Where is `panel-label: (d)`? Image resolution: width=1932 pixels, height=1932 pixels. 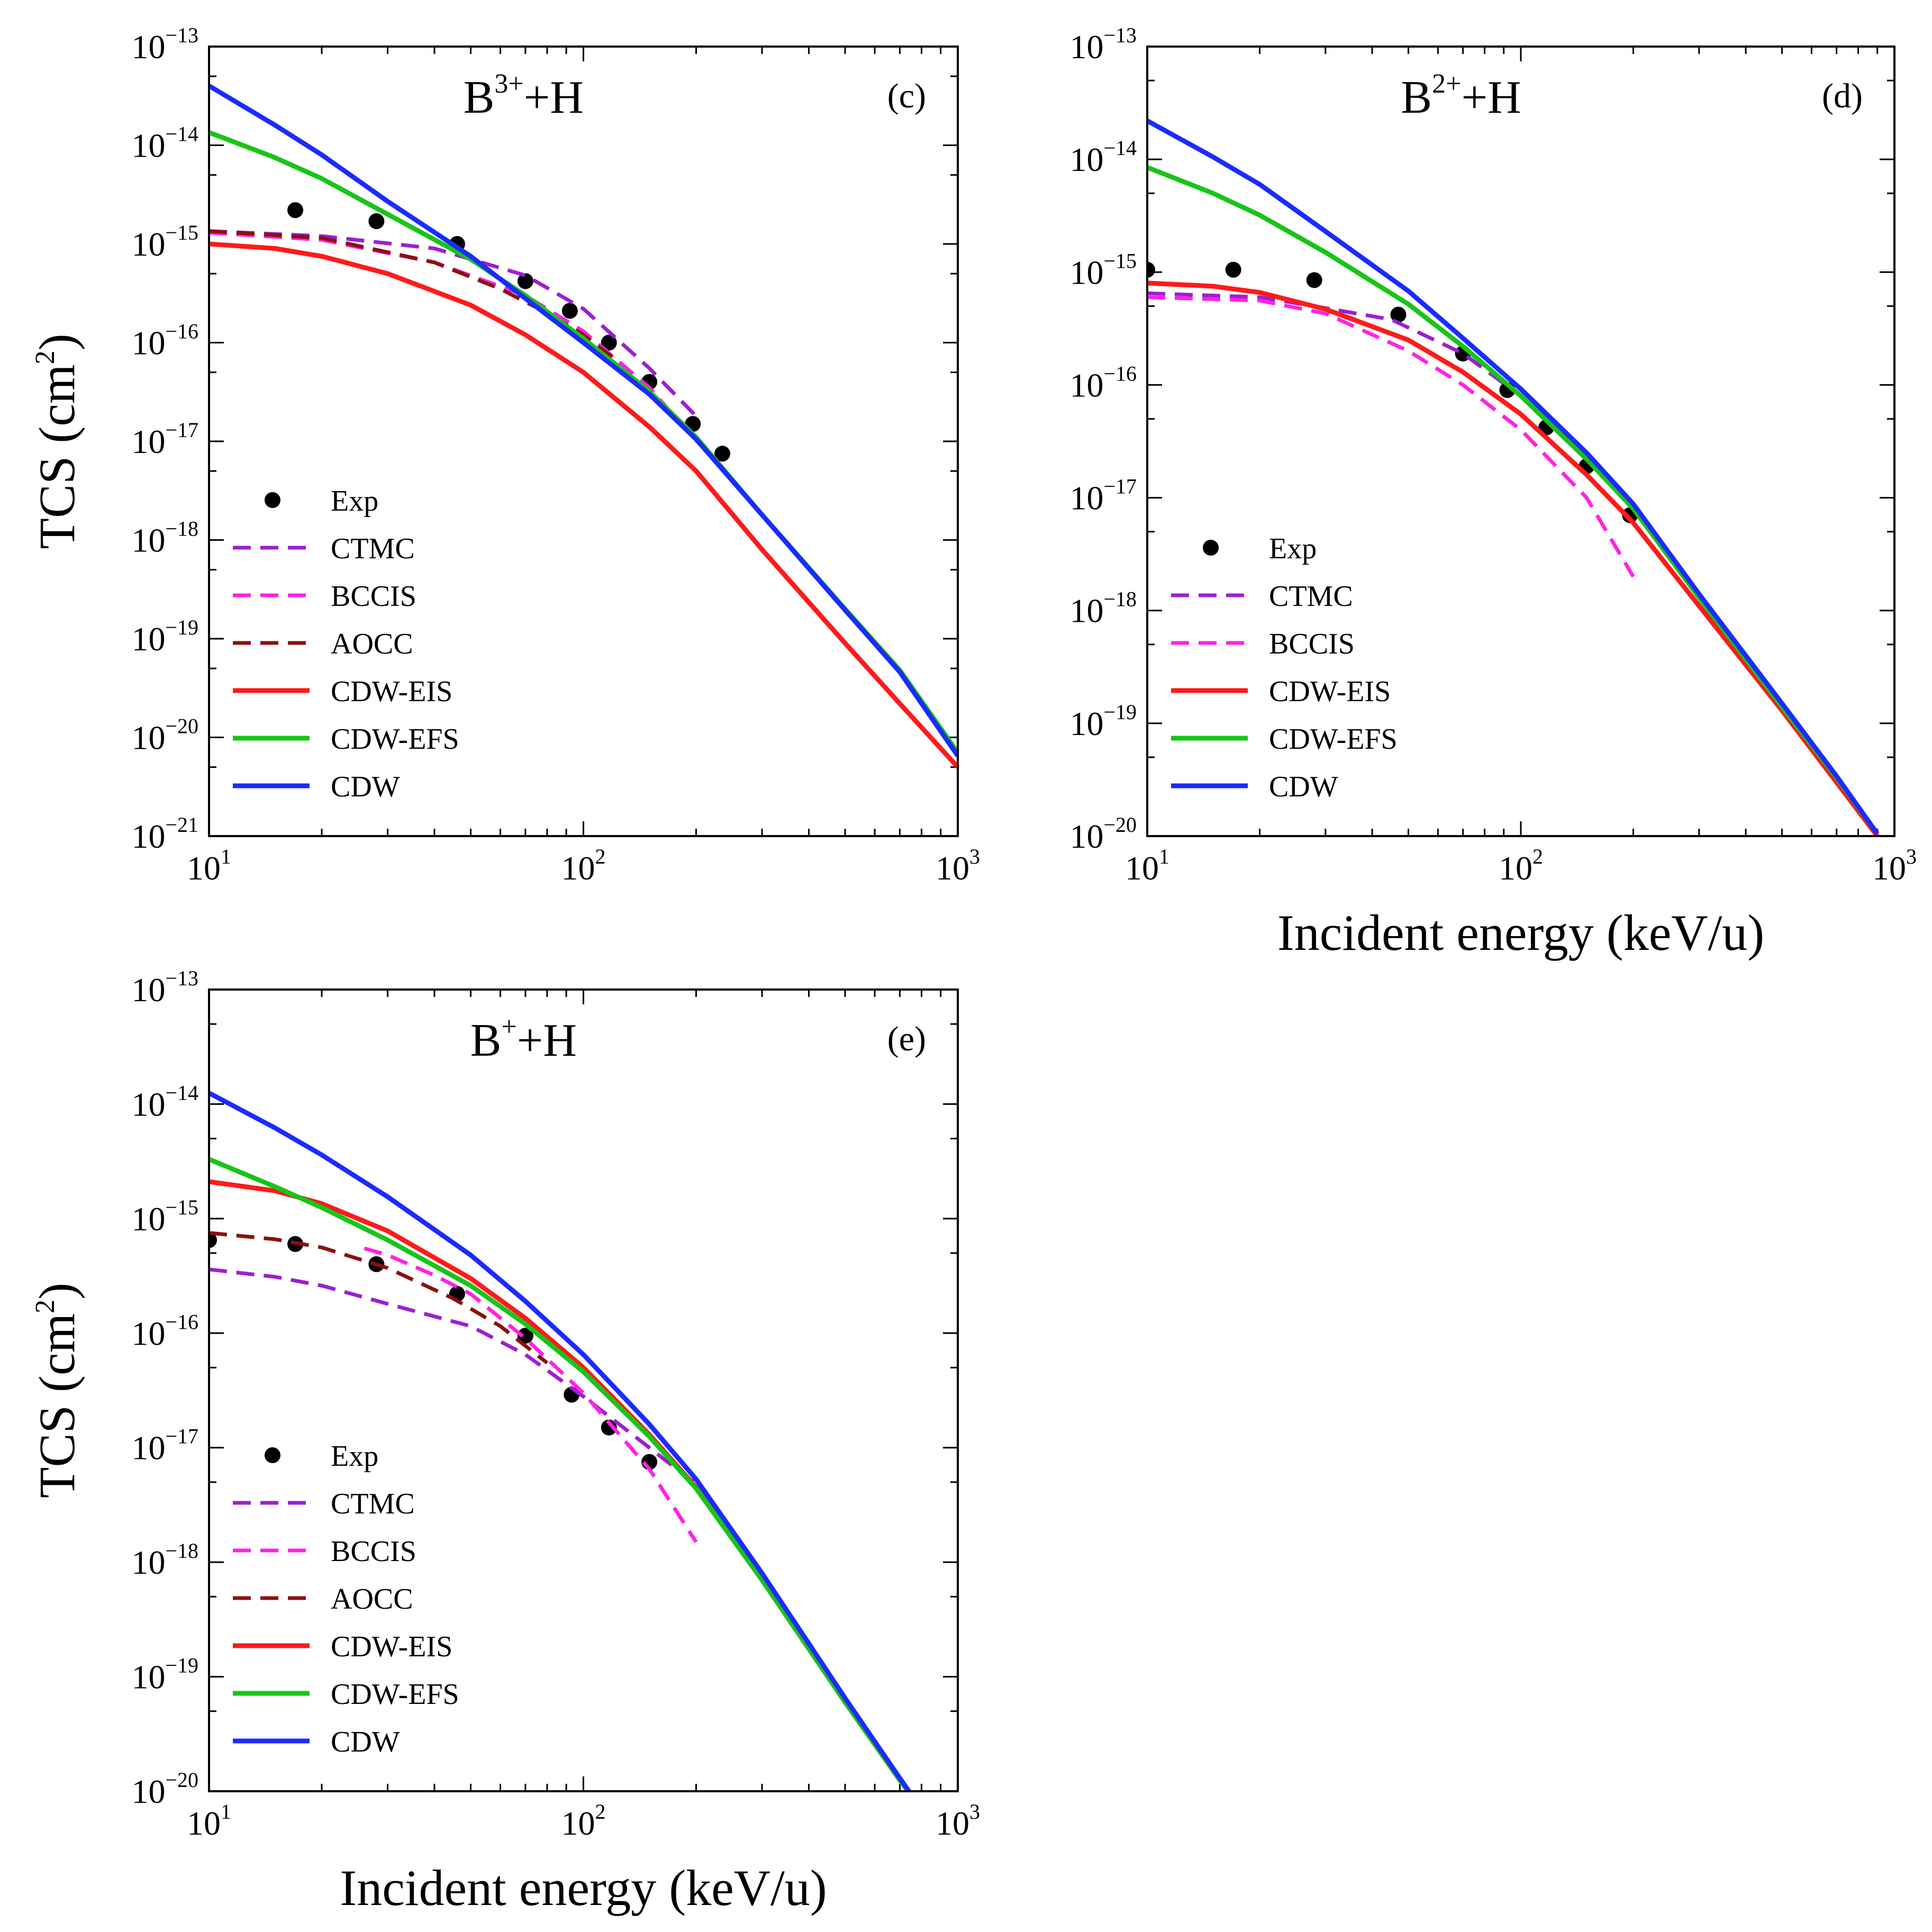 panel-label: (d) is located at coordinates (1842, 96).